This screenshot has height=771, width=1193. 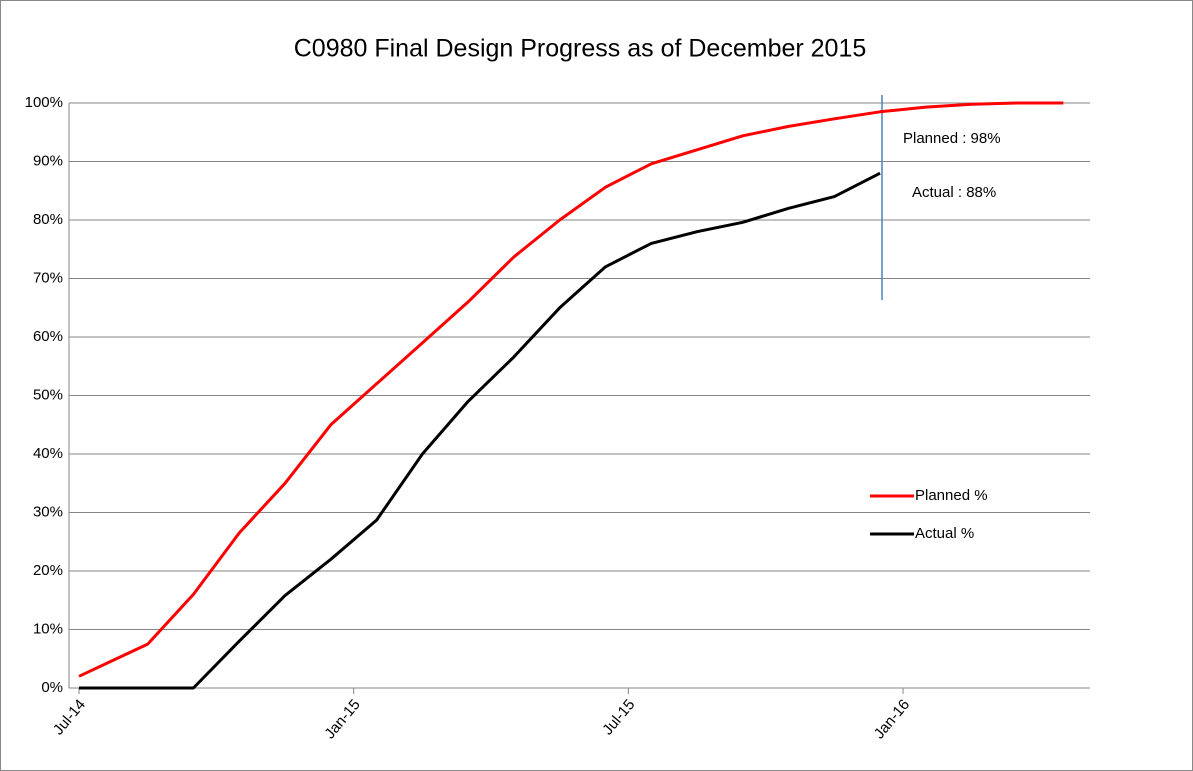 I want to click on y-tick-label: 100%, so click(x=44, y=102).